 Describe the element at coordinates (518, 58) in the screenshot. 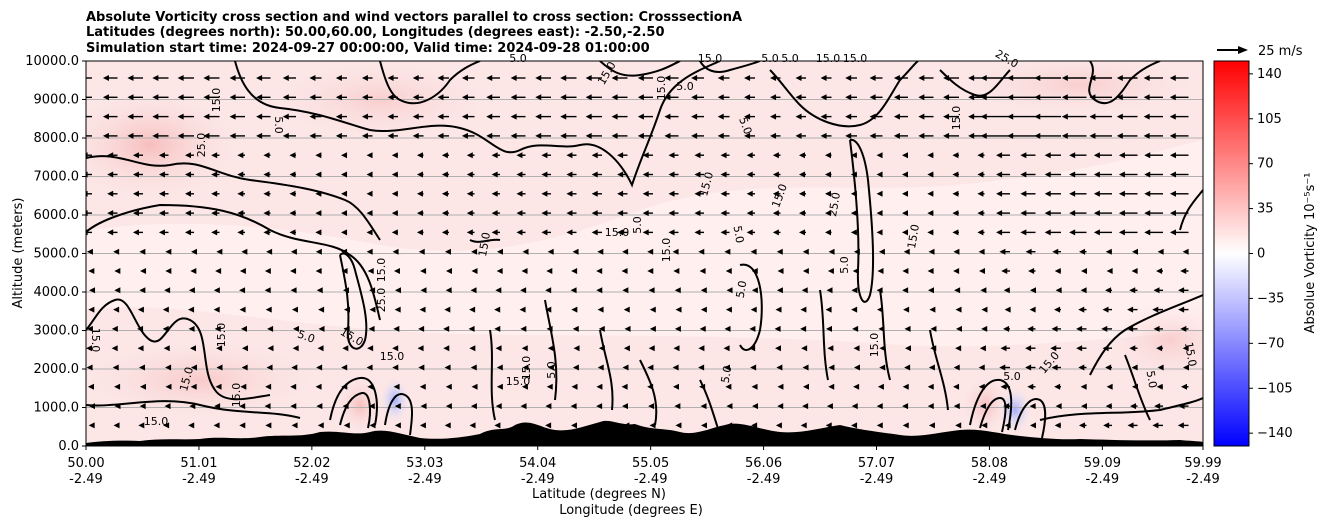

I see `contour-label: 5.0` at that location.